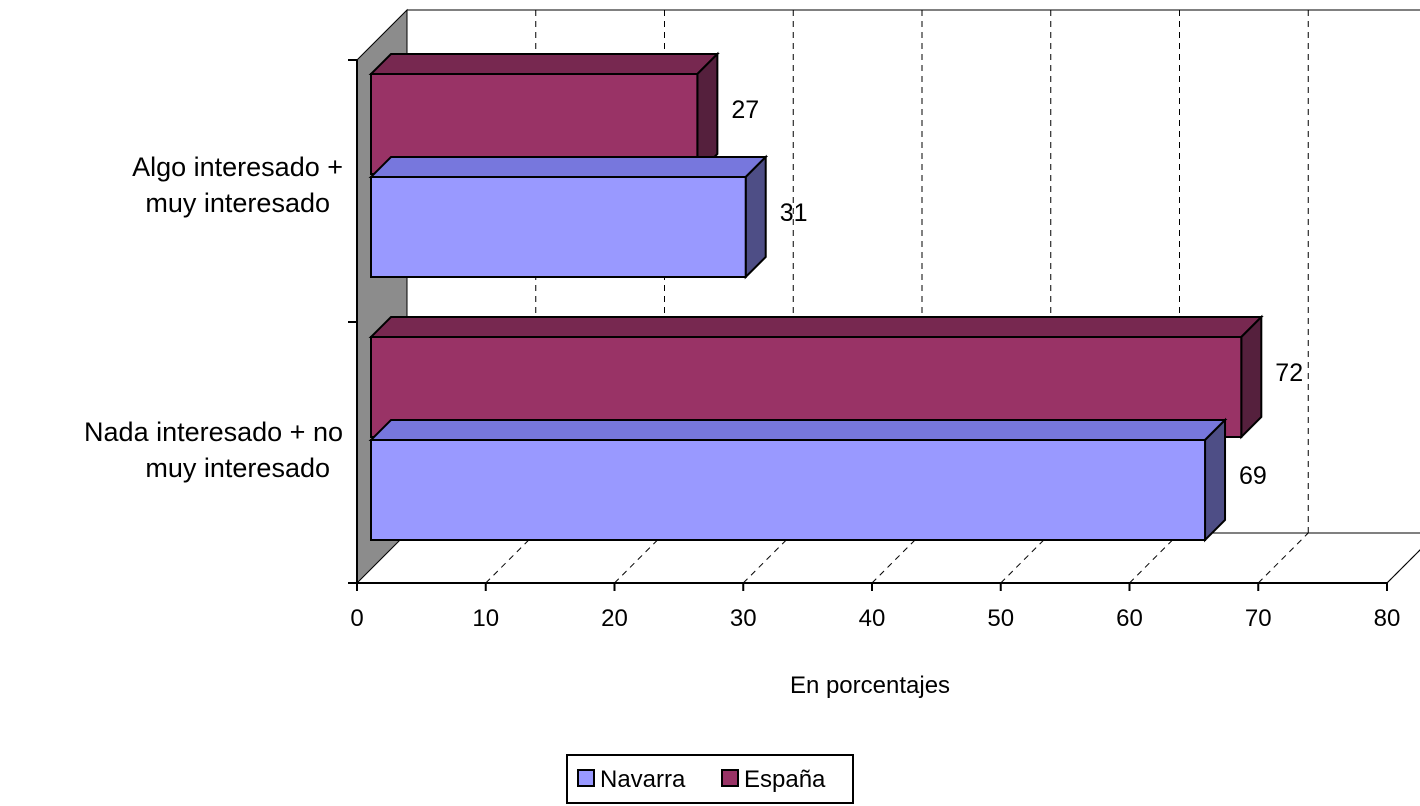  I want to click on legend-swatch-navarra, so click(586, 778).